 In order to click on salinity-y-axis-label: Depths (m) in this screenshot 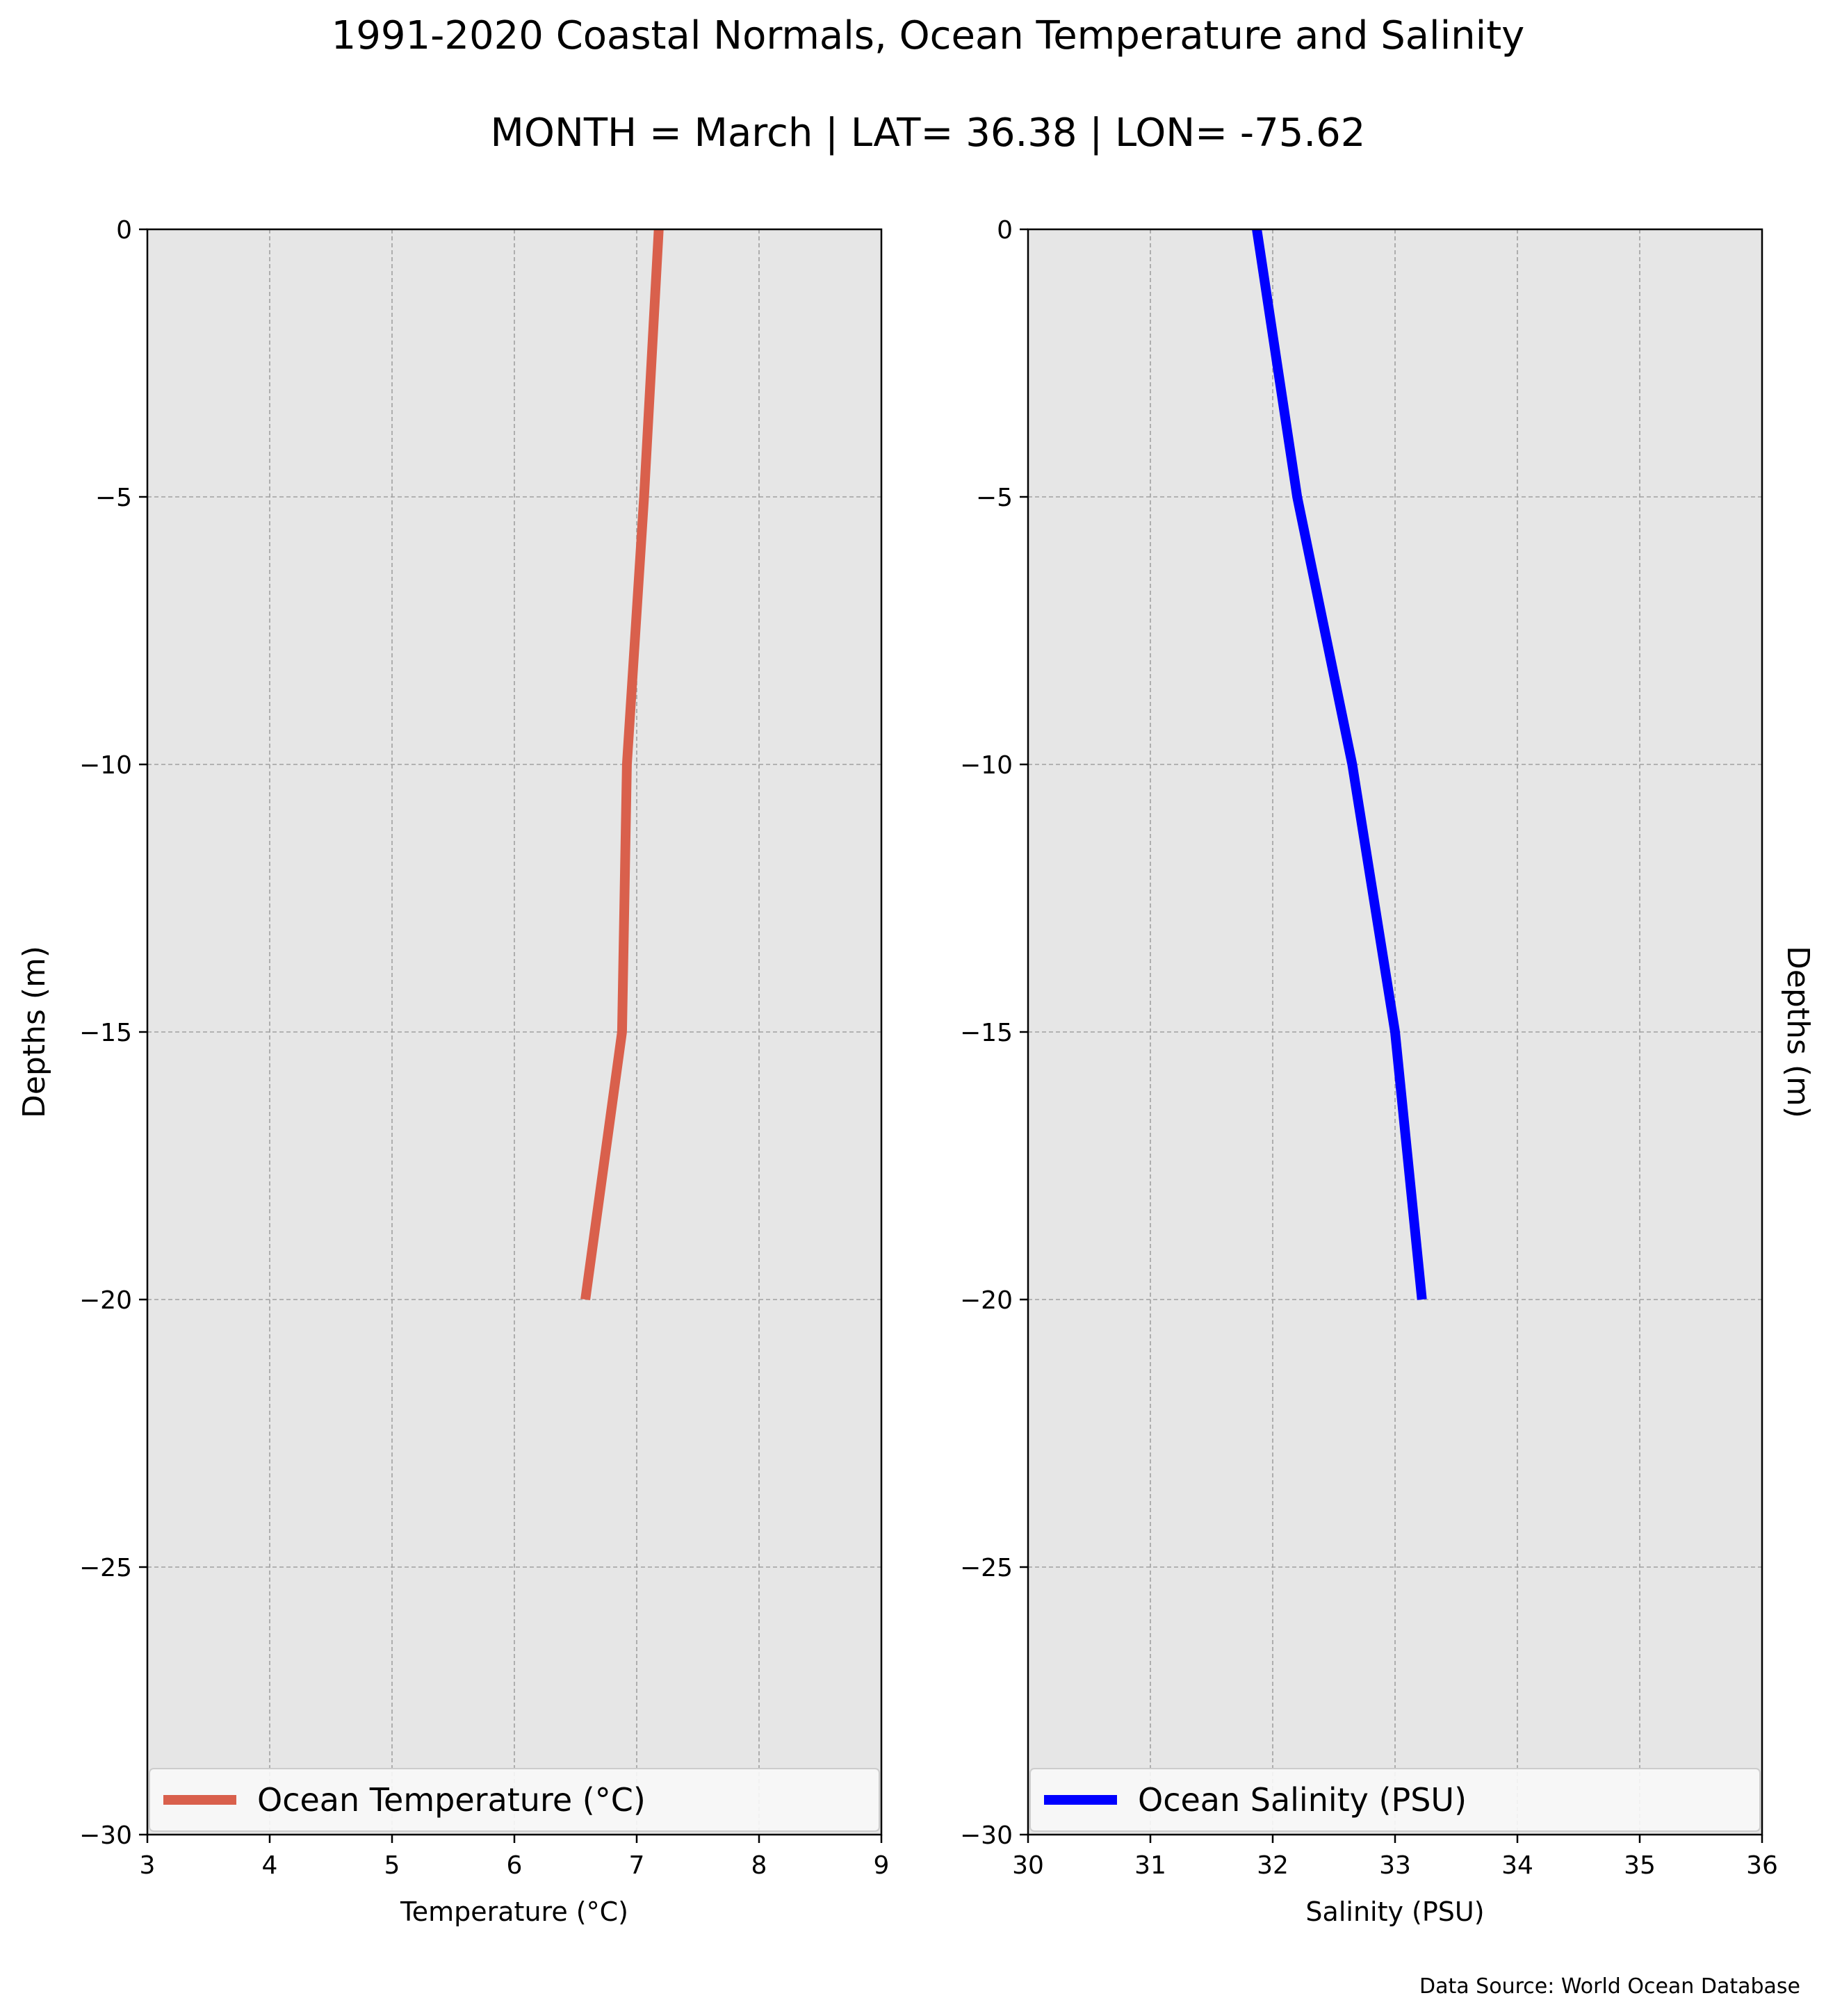, I will do `click(1798, 1032)`.